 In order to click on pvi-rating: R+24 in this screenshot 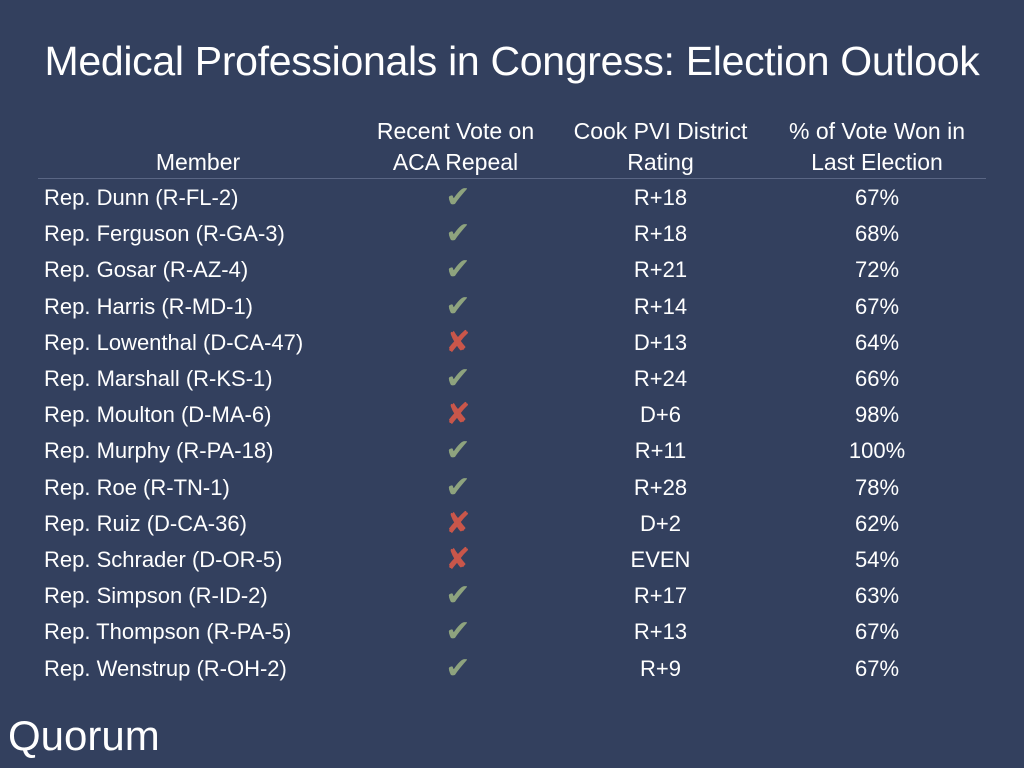, I will do `click(660, 379)`.